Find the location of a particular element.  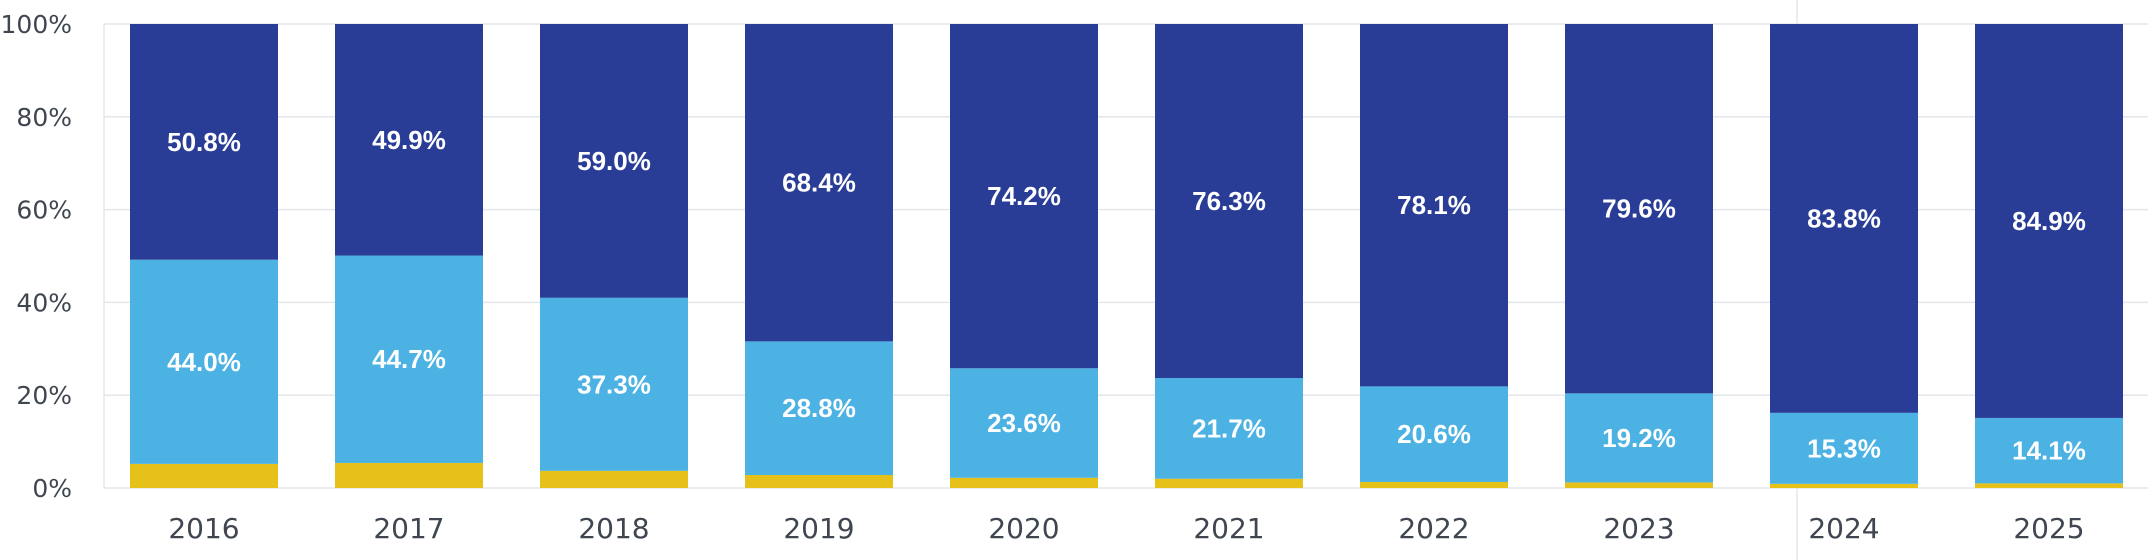

data-label-2021-series-1: 21.7% is located at coordinates (1229, 428).